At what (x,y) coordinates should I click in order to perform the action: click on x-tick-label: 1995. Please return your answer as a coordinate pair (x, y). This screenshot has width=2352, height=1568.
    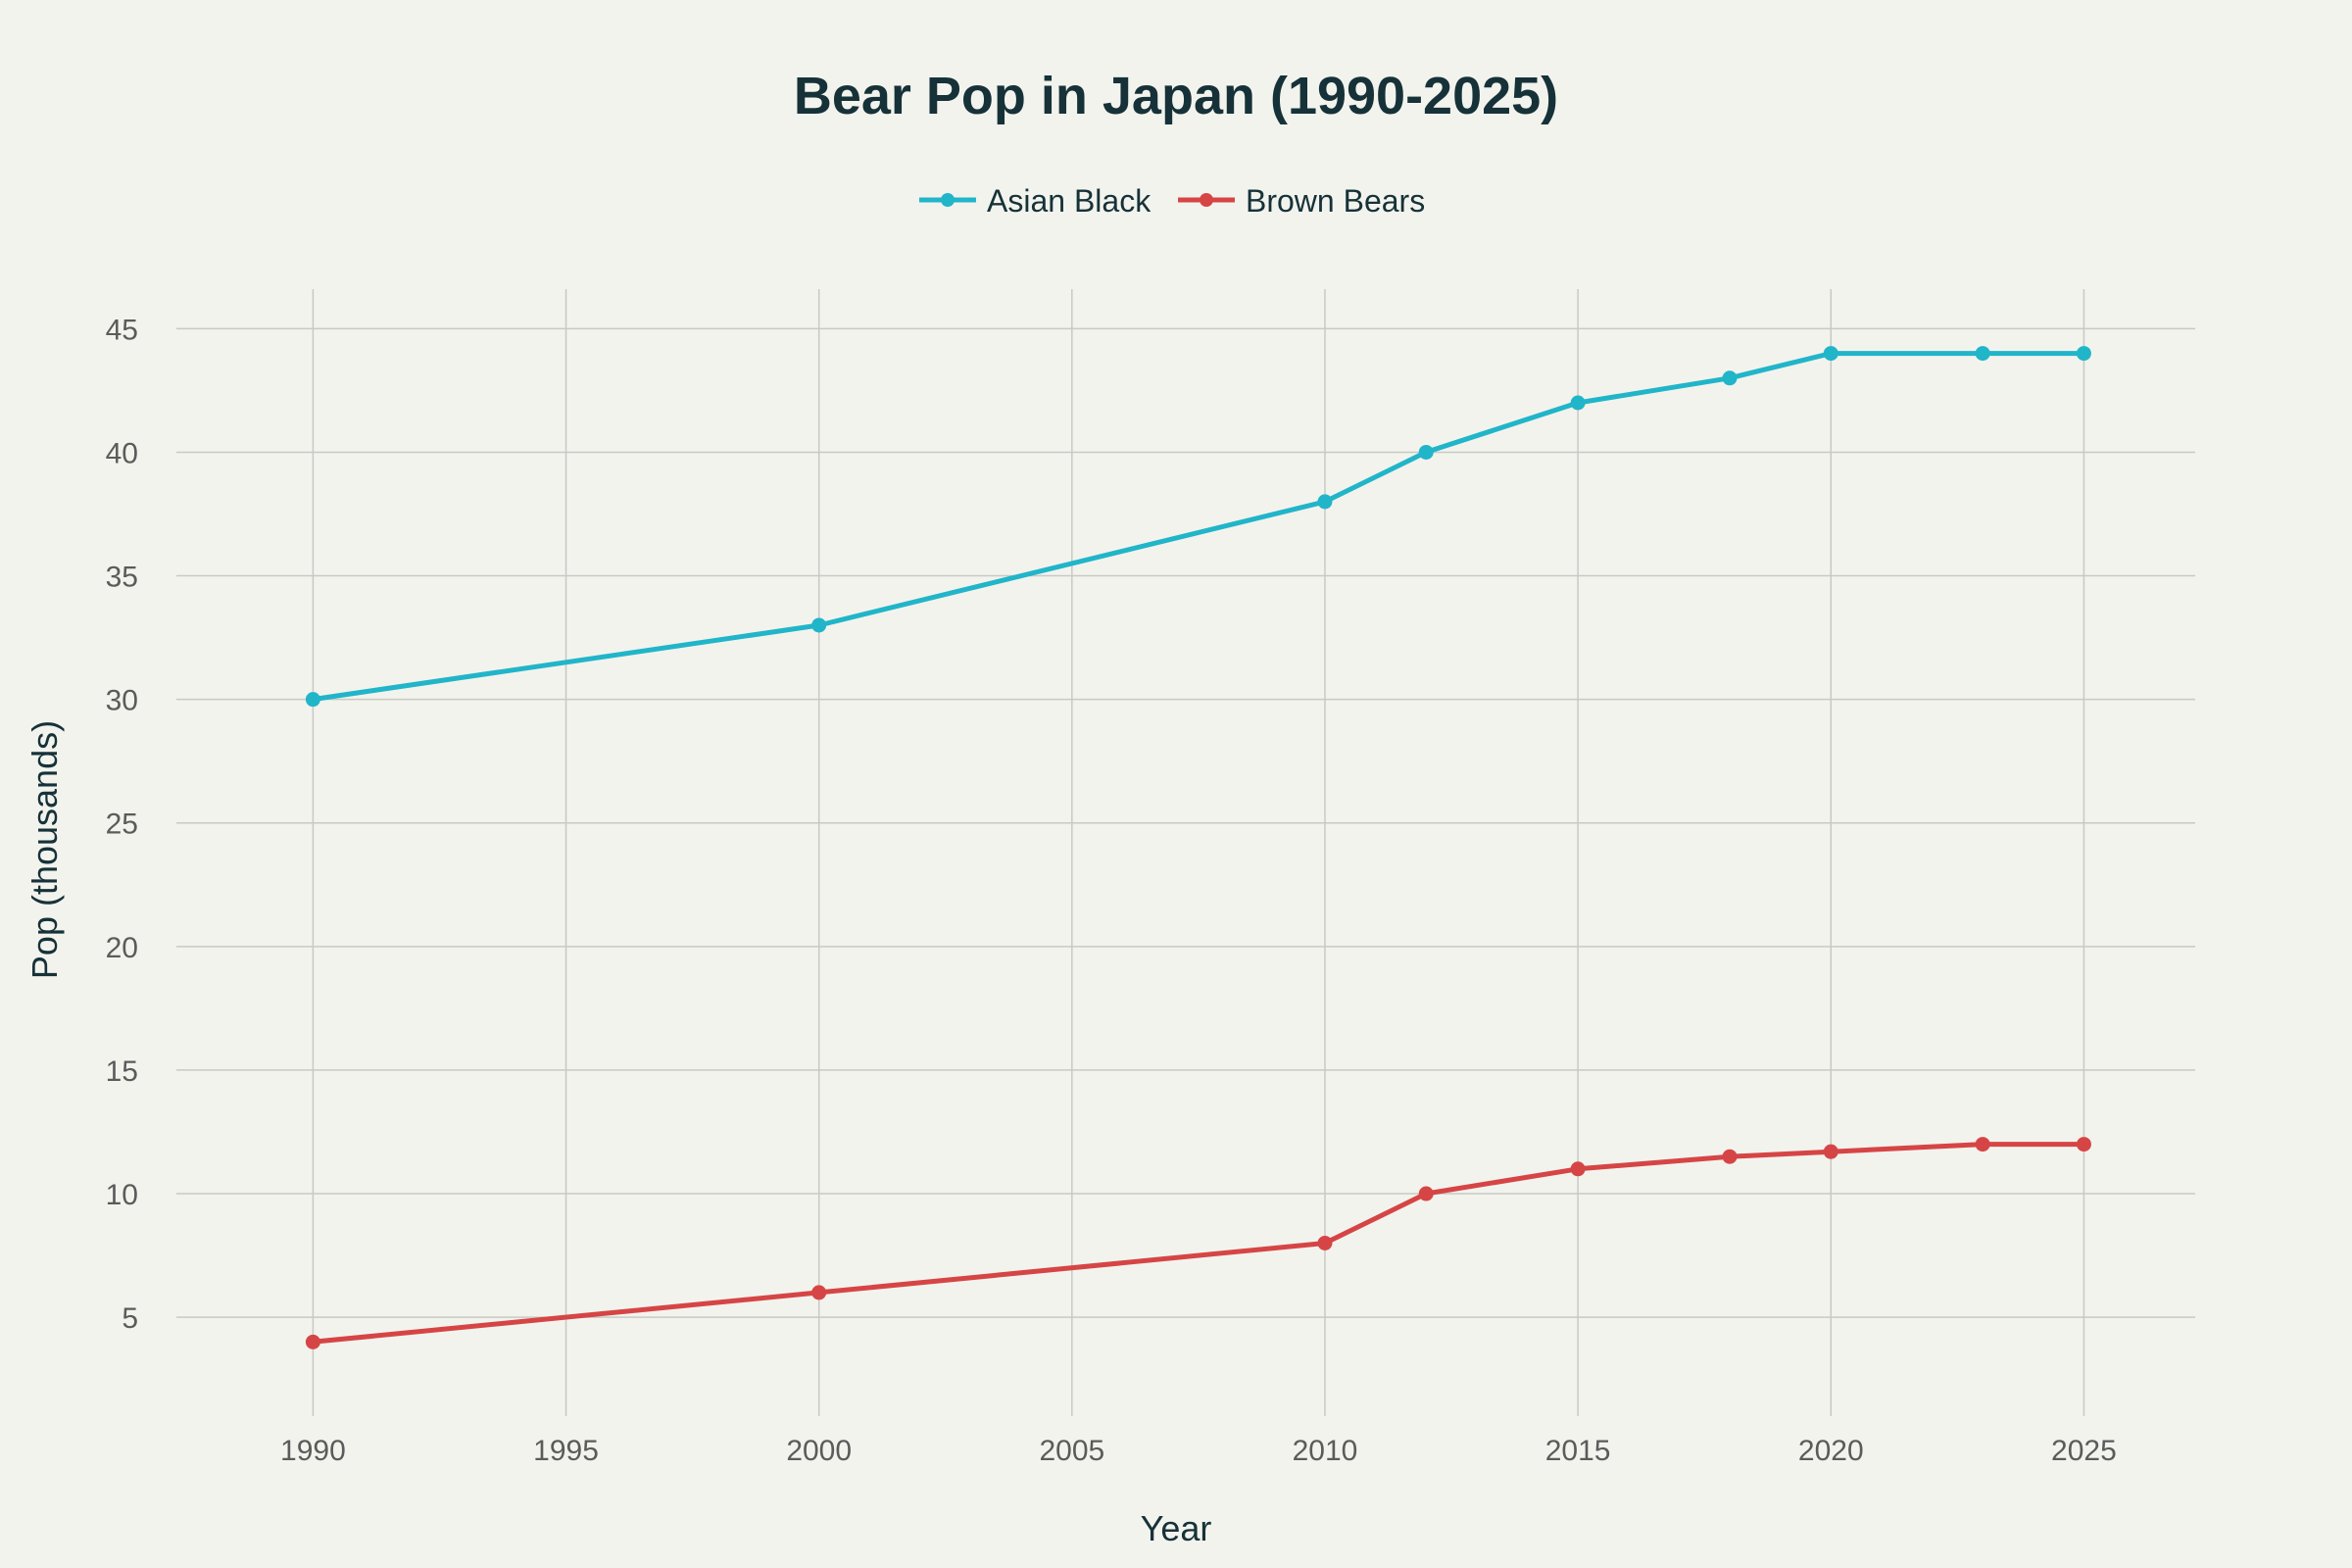
    Looking at the image, I should click on (566, 1451).